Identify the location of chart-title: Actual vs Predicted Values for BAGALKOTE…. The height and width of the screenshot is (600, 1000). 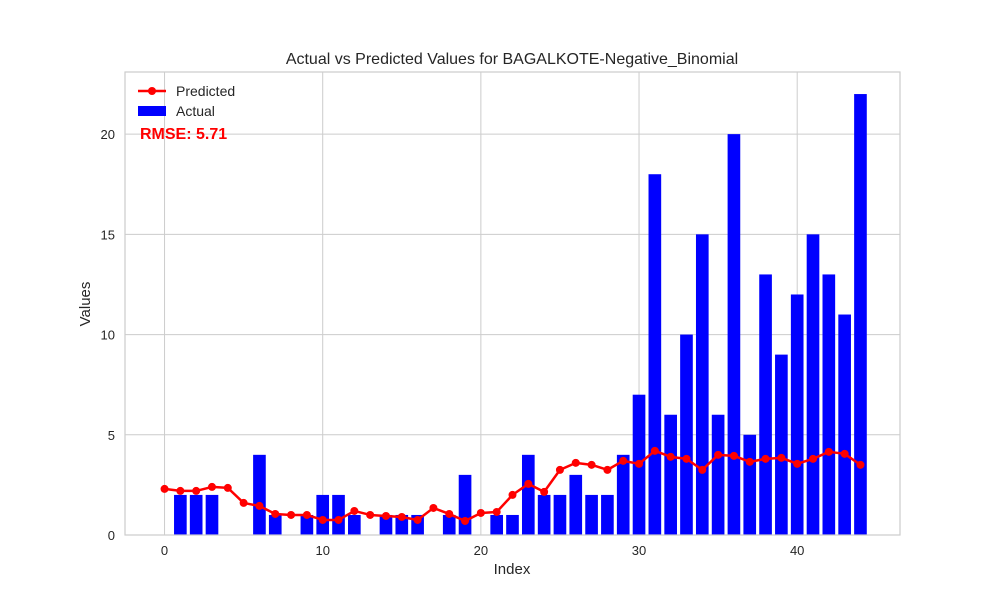
(512, 59).